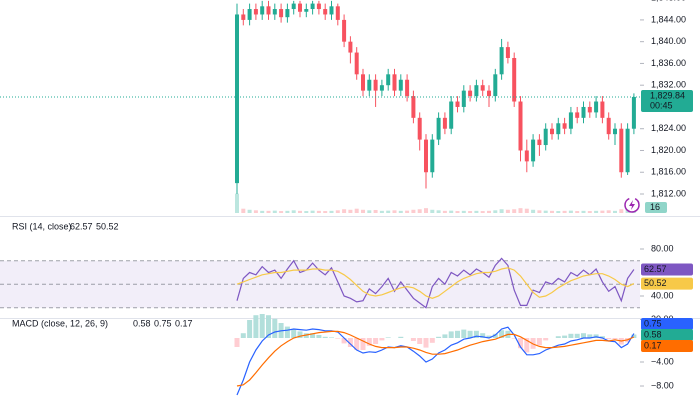 This screenshot has width=700, height=400. What do you see at coordinates (667, 95) in the screenshot?
I see `last-price-label: 1,829.84` at bounding box center [667, 95].